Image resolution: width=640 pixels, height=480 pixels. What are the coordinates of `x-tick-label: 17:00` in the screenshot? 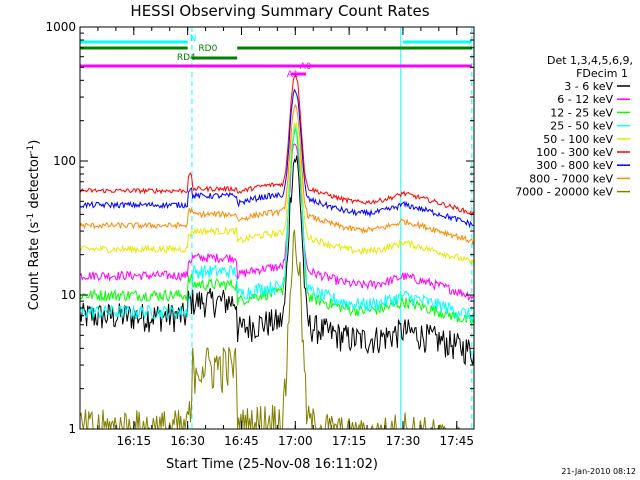 It's located at (295, 441).